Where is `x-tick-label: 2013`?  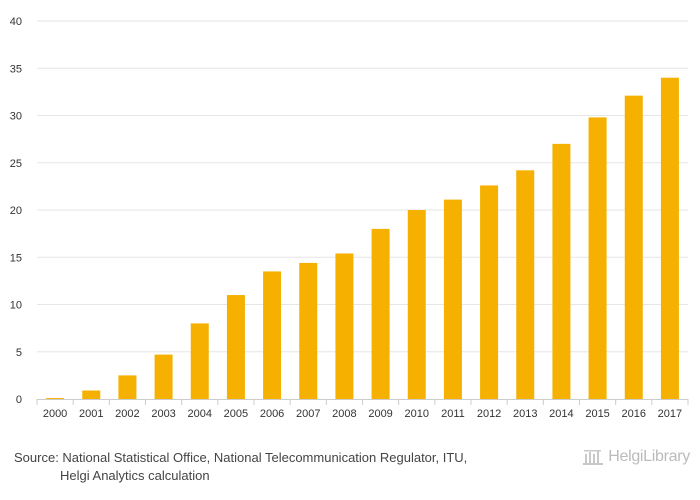 x-tick-label: 2013 is located at coordinates (525, 414).